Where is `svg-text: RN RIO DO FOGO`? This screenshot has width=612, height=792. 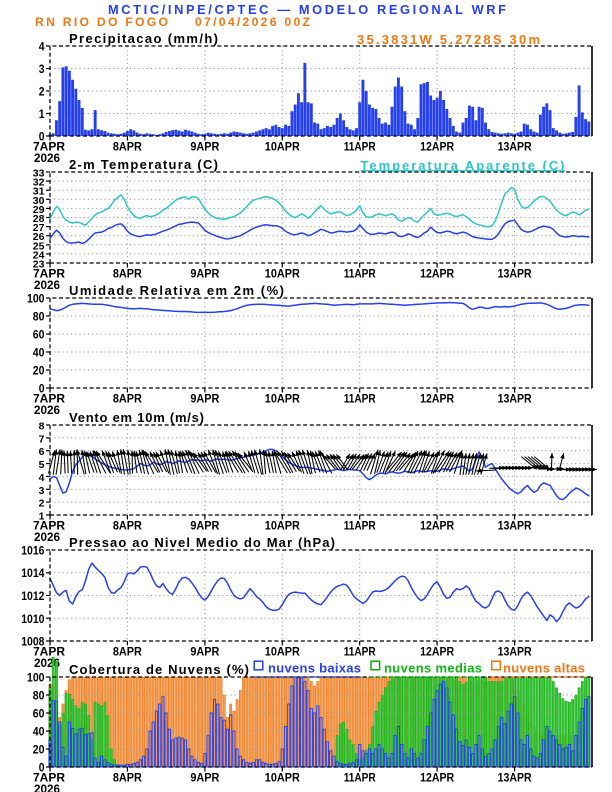
svg-text: RN RIO DO FOGO is located at coordinates (101, 22).